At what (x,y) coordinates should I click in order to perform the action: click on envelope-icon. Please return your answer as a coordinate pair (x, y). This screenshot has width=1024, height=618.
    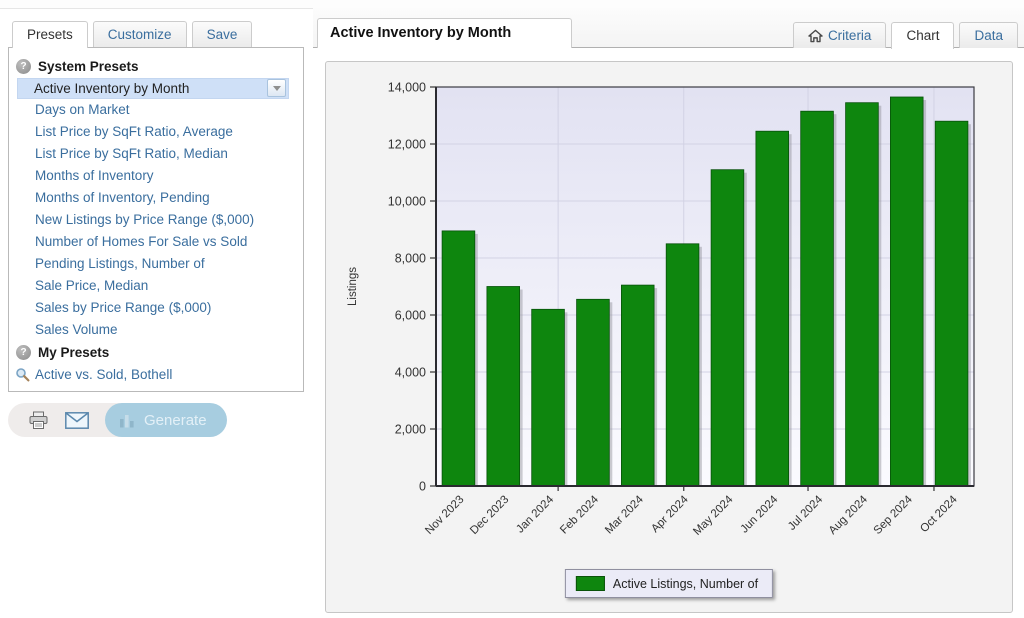
    Looking at the image, I should click on (77, 420).